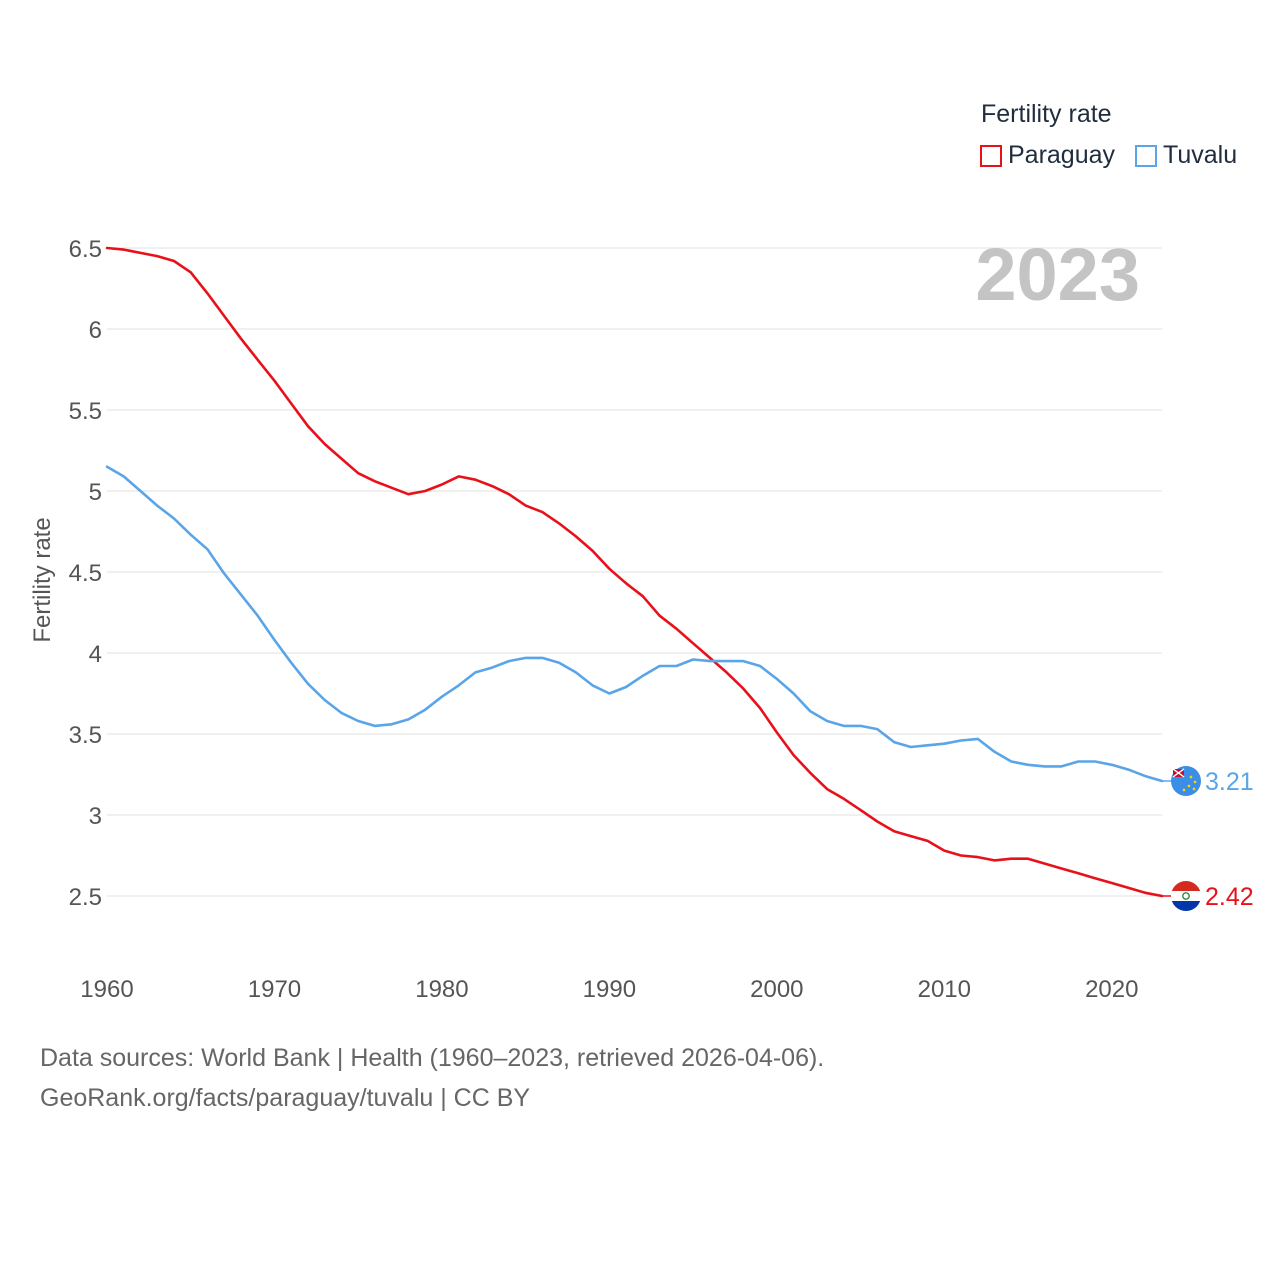 The image size is (1280, 1280). I want to click on legend-label-tuvalu: Tuvalu, so click(1200, 155).